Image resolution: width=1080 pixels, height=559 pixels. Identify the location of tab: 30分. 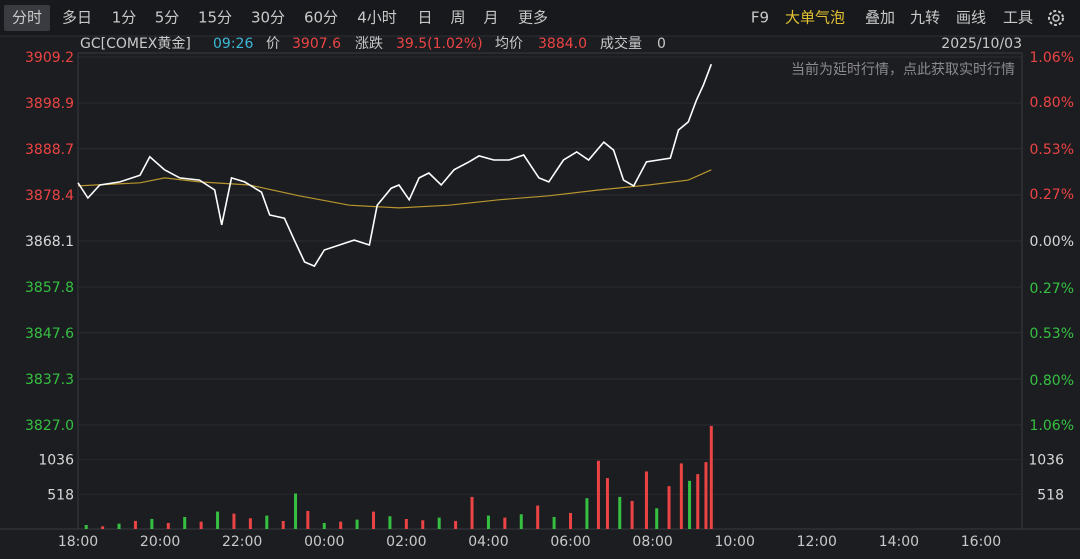
(268, 18).